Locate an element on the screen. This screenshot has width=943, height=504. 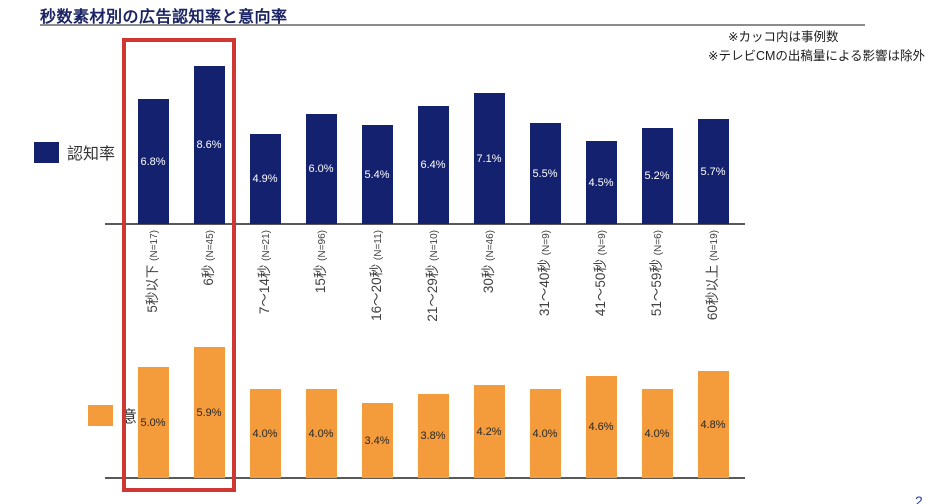
awareness-bar-value-label: 6.0% is located at coordinates (321, 169).